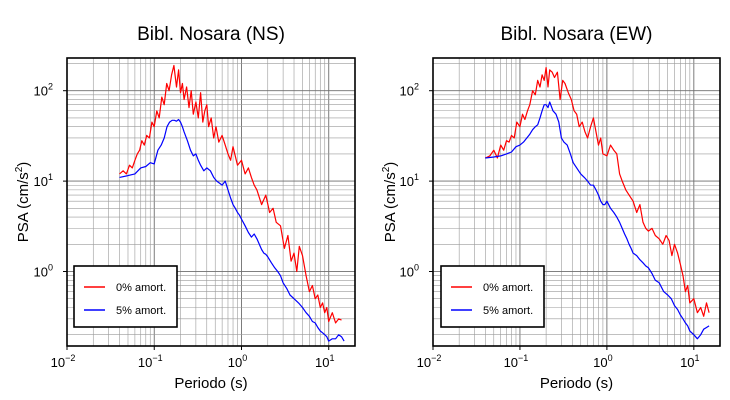 The height and width of the screenshot is (400, 730). I want to click on chart-title: Bibl. Nosara (EW), so click(576, 34).